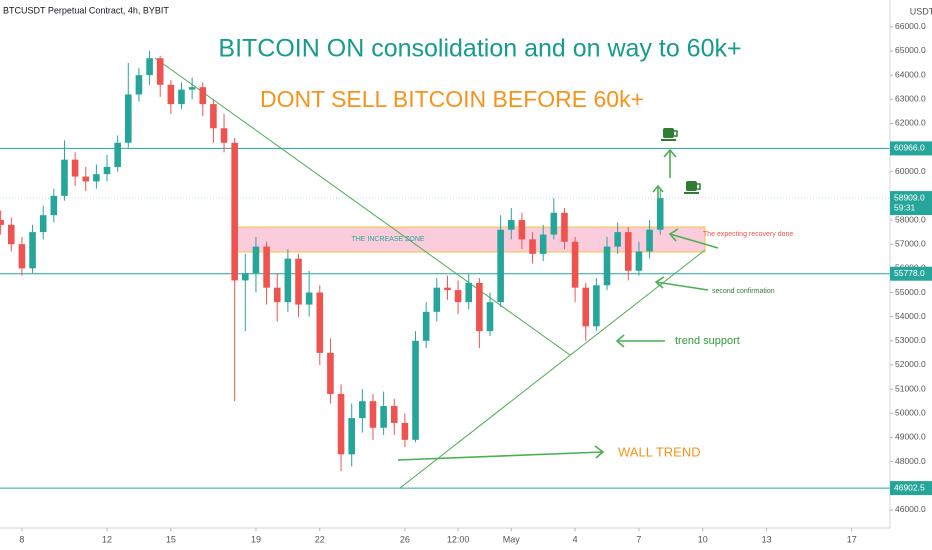 This screenshot has width=932, height=550. I want to click on support-label: trend support, so click(707, 341).